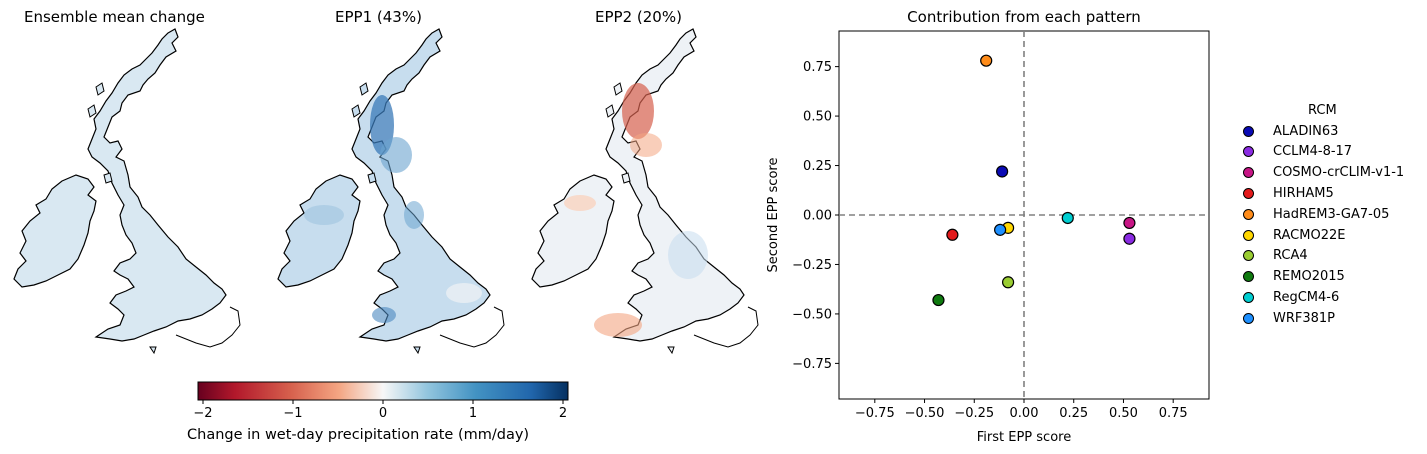 The image size is (1427, 454). What do you see at coordinates (127, 191) in the screenshot?
I see `map-ensemble` at bounding box center [127, 191].